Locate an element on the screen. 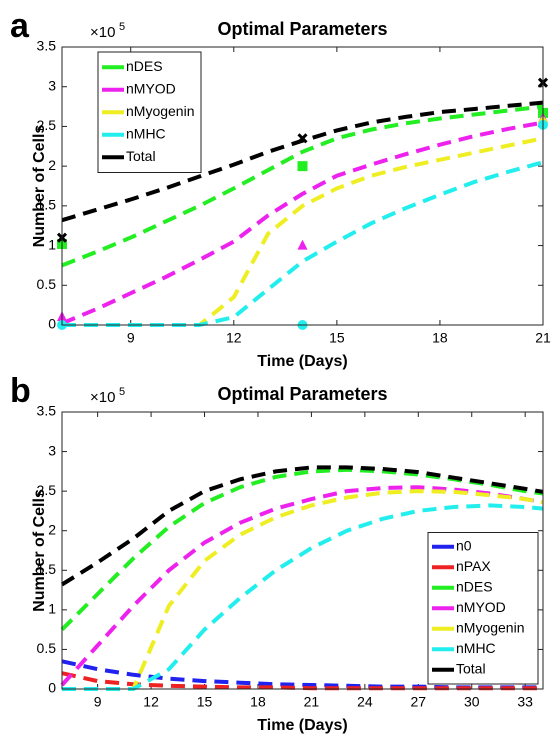 This screenshot has height=742, width=553. x-tick-label: 27 is located at coordinates (419, 702).